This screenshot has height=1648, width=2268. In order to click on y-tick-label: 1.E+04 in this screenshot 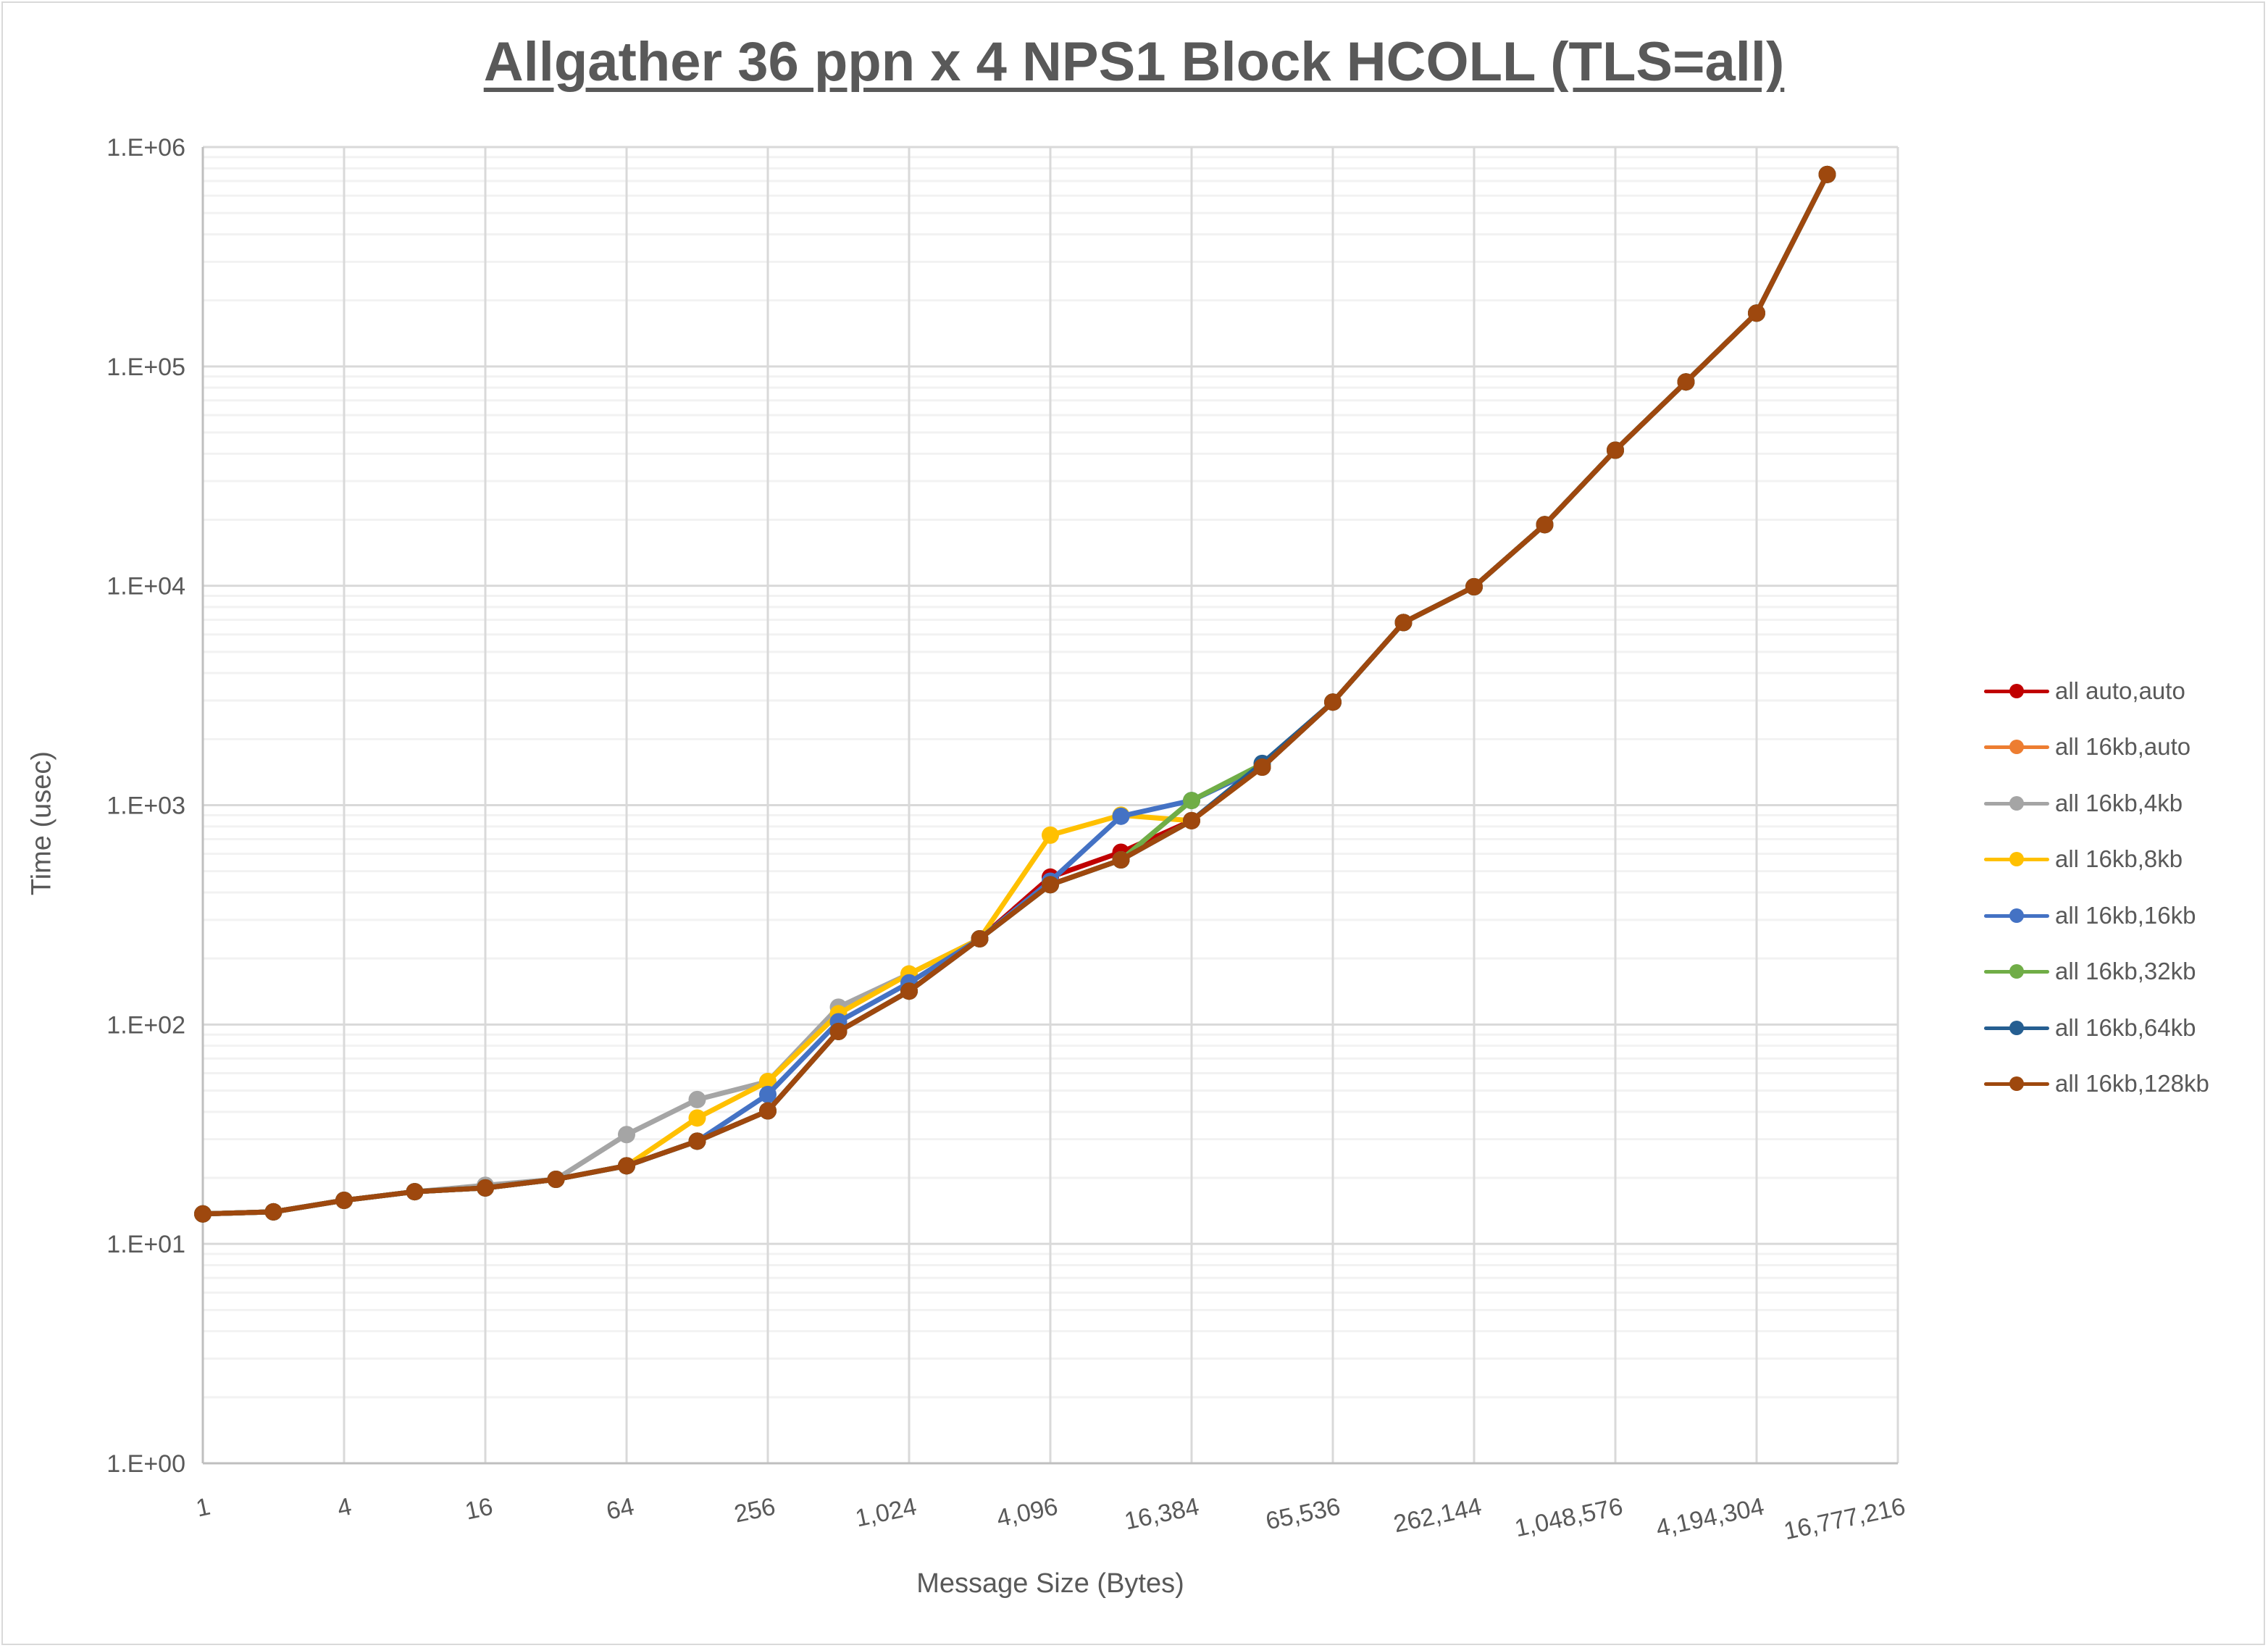, I will do `click(146, 587)`.